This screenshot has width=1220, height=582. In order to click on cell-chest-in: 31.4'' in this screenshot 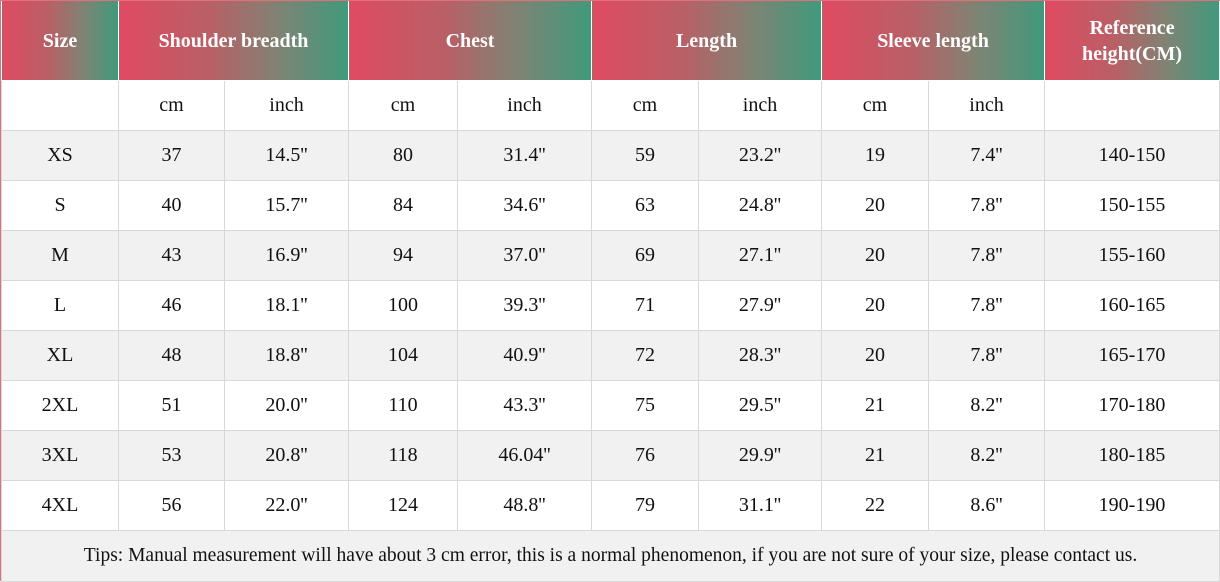, I will do `click(524, 155)`.